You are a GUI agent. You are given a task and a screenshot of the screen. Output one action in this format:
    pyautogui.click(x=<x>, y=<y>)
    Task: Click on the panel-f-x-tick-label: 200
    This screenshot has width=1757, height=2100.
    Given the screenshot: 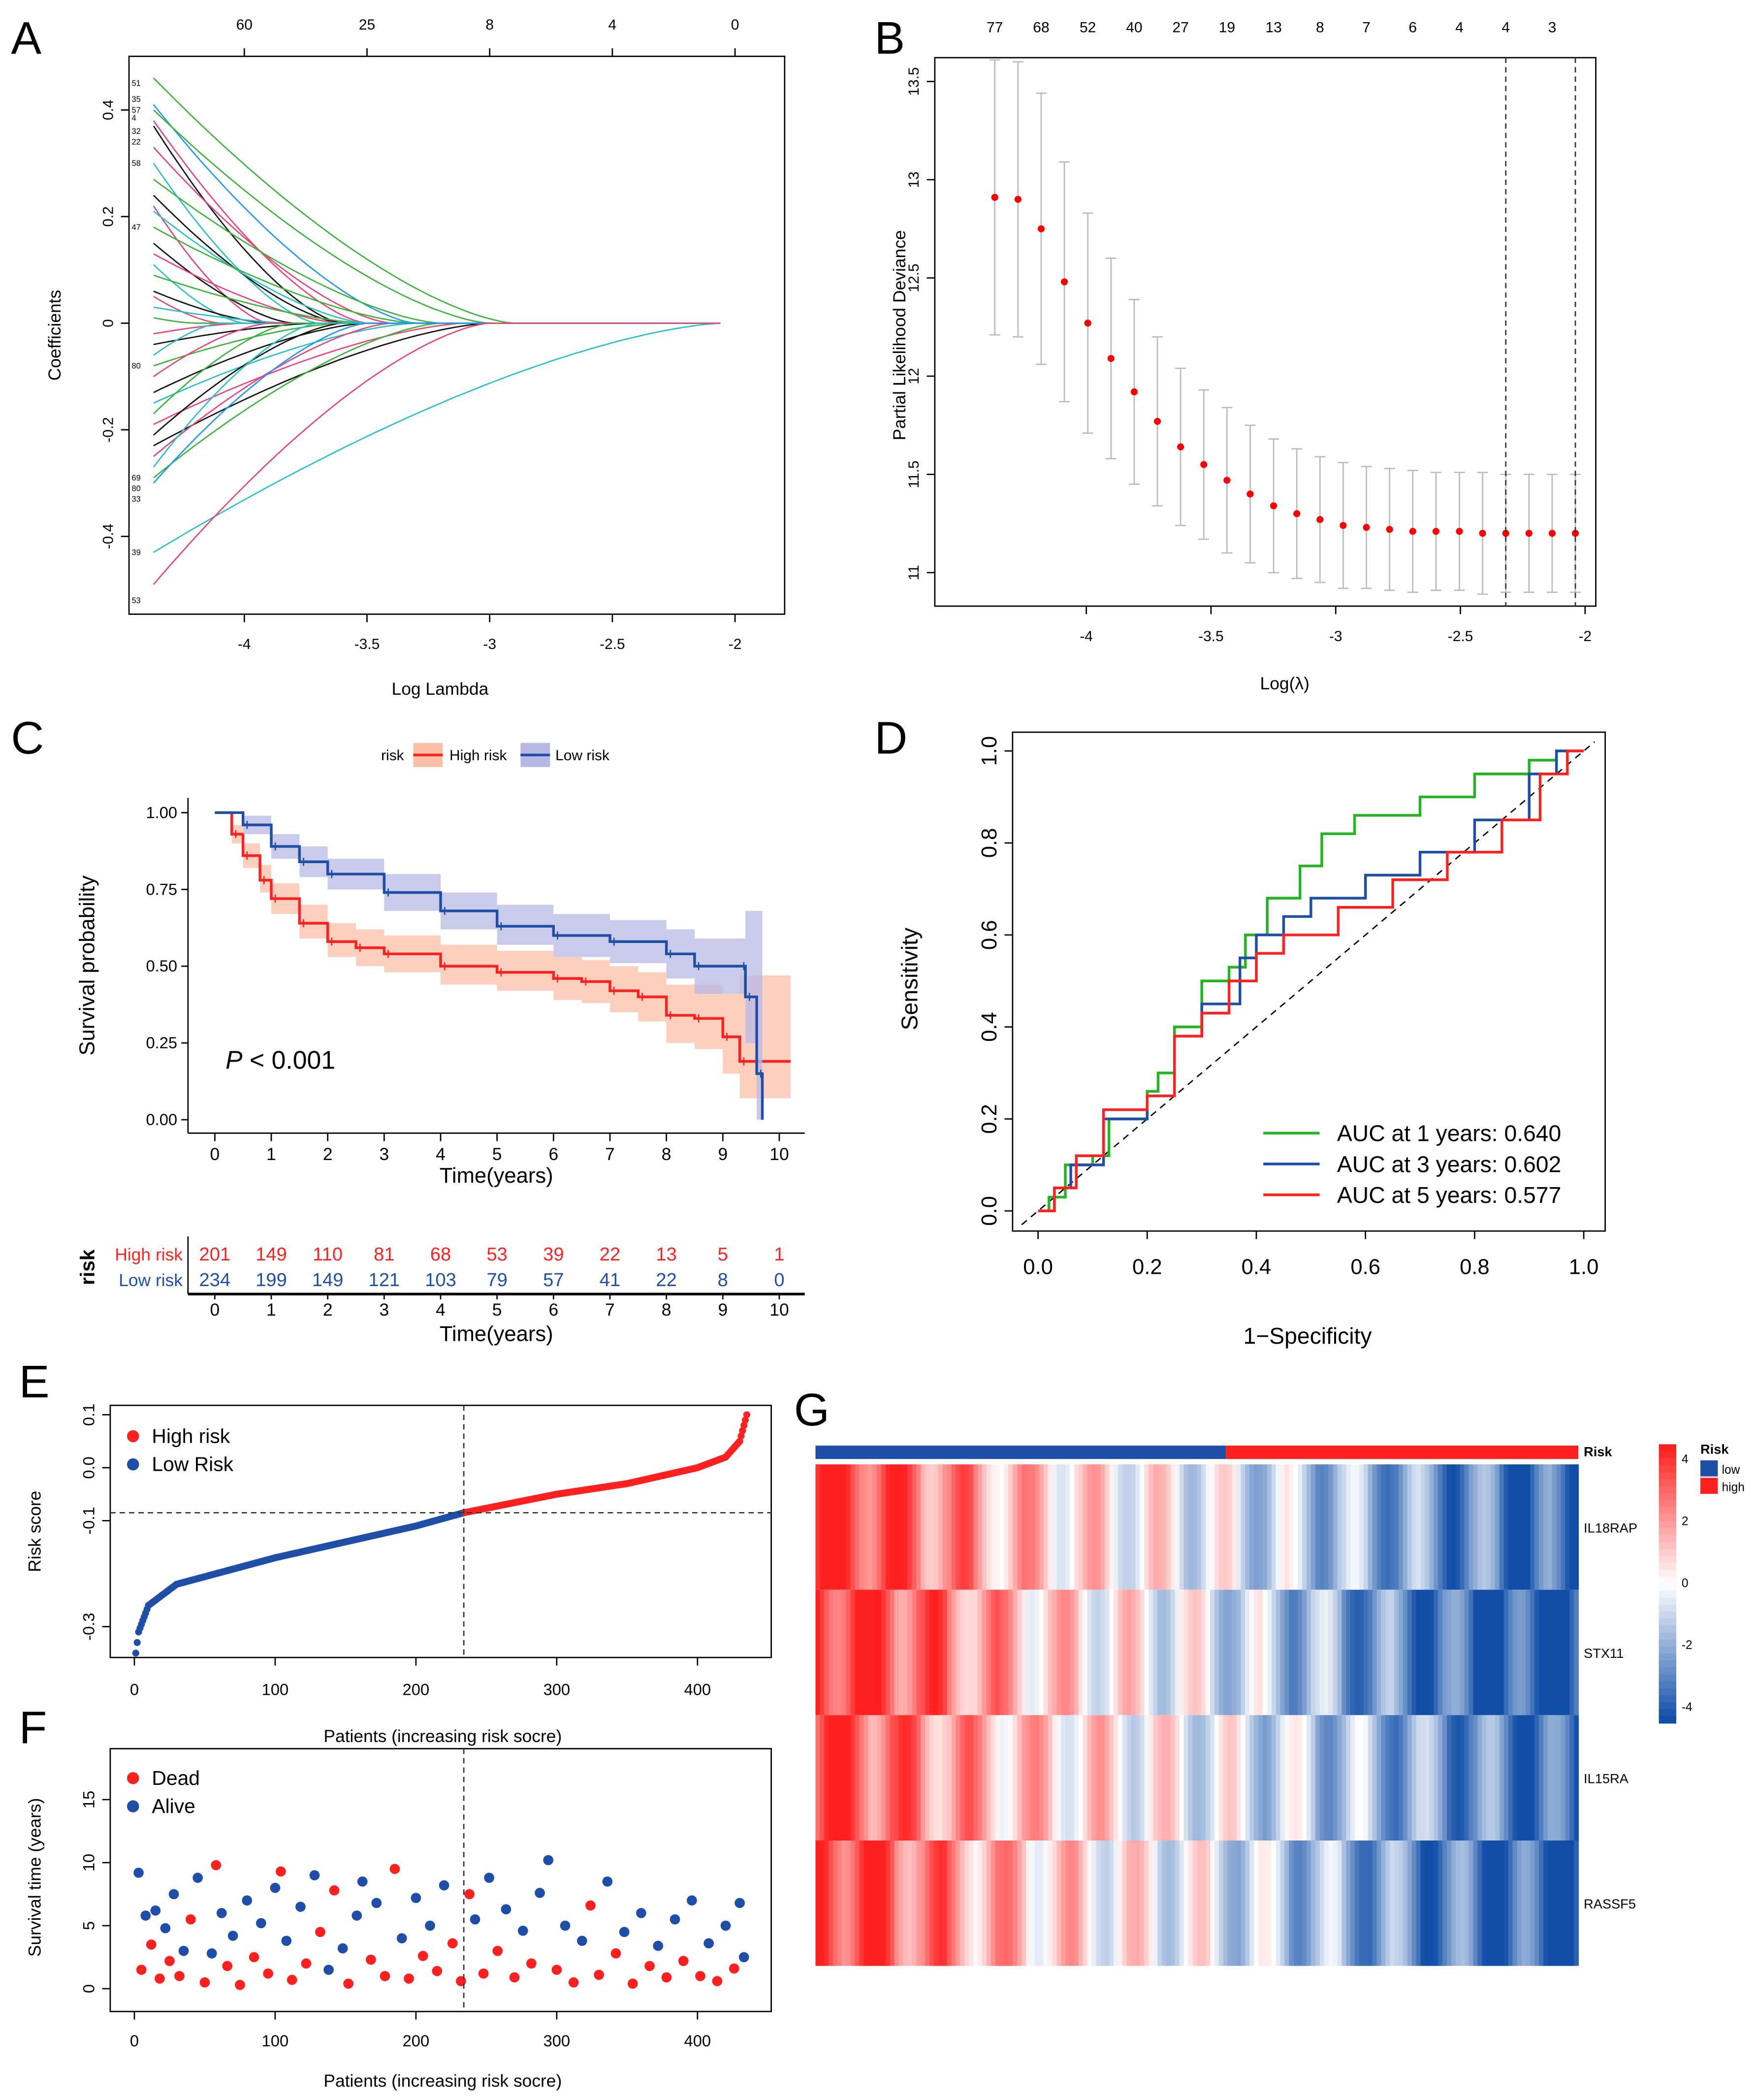 What is the action you would take?
    pyautogui.click(x=416, y=2041)
    